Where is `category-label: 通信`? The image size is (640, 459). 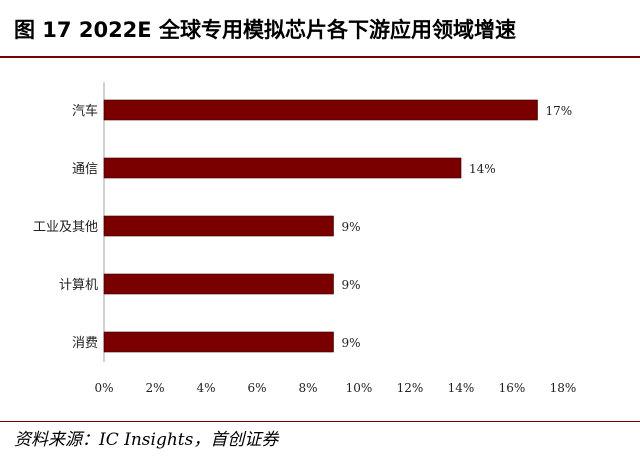 category-label: 通信 is located at coordinates (85, 169).